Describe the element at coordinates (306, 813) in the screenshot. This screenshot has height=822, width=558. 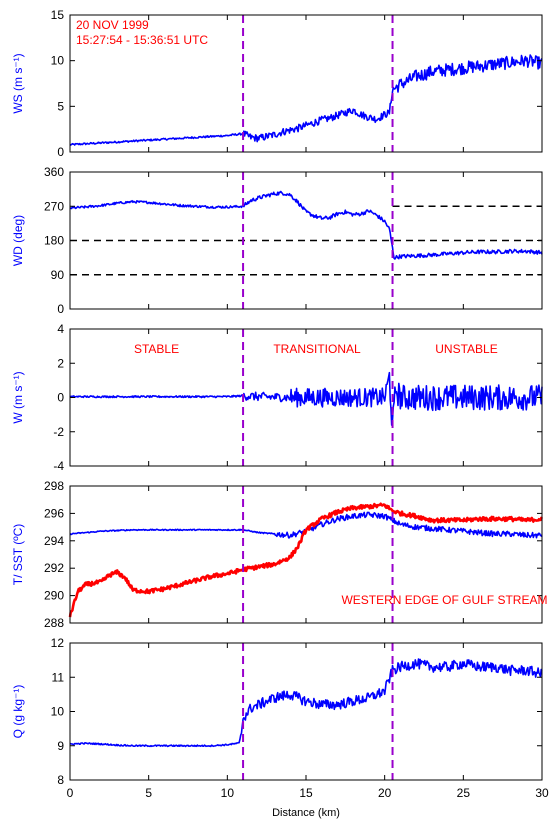
I see `x-axis-label: Distance (km)` at that location.